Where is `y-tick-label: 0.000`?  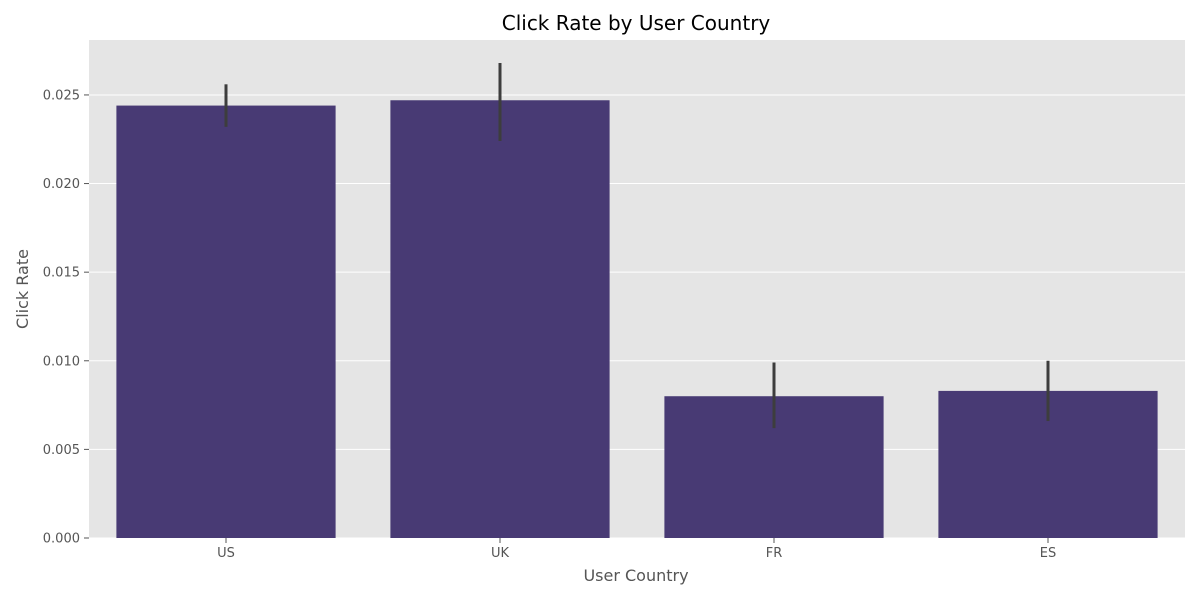
y-tick-label: 0.000 is located at coordinates (61, 539).